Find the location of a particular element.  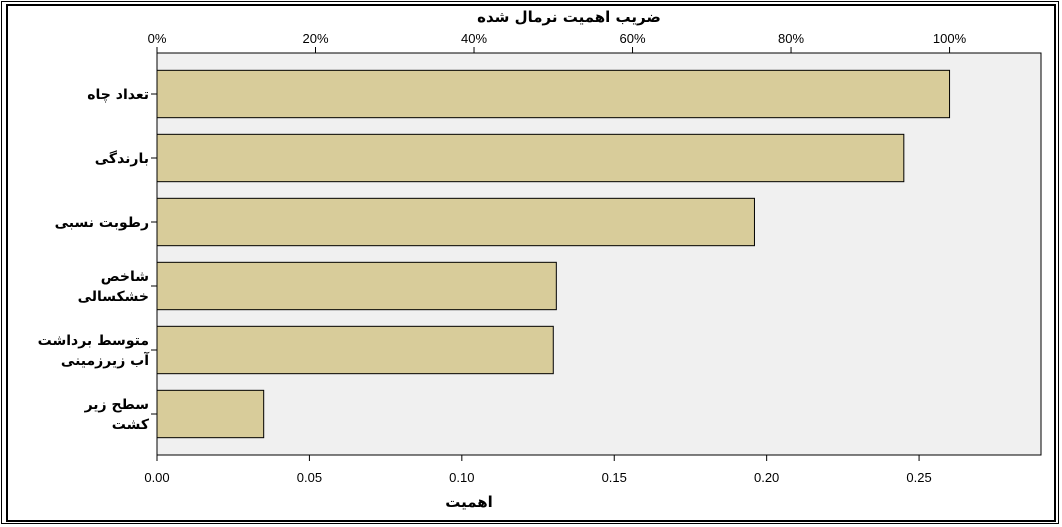

x-tick-label: 0.10 is located at coordinates (461, 477).